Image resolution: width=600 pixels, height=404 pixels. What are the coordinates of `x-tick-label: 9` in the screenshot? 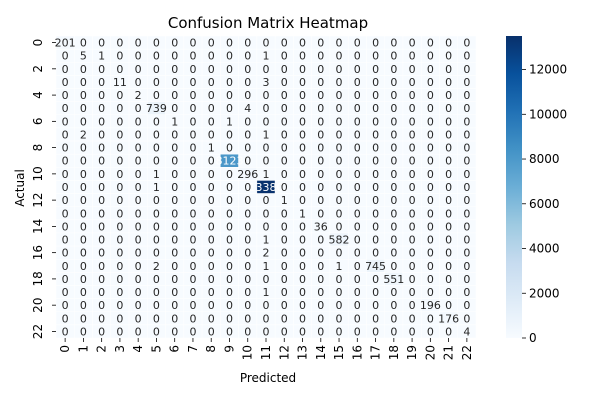 It's located at (229, 349).